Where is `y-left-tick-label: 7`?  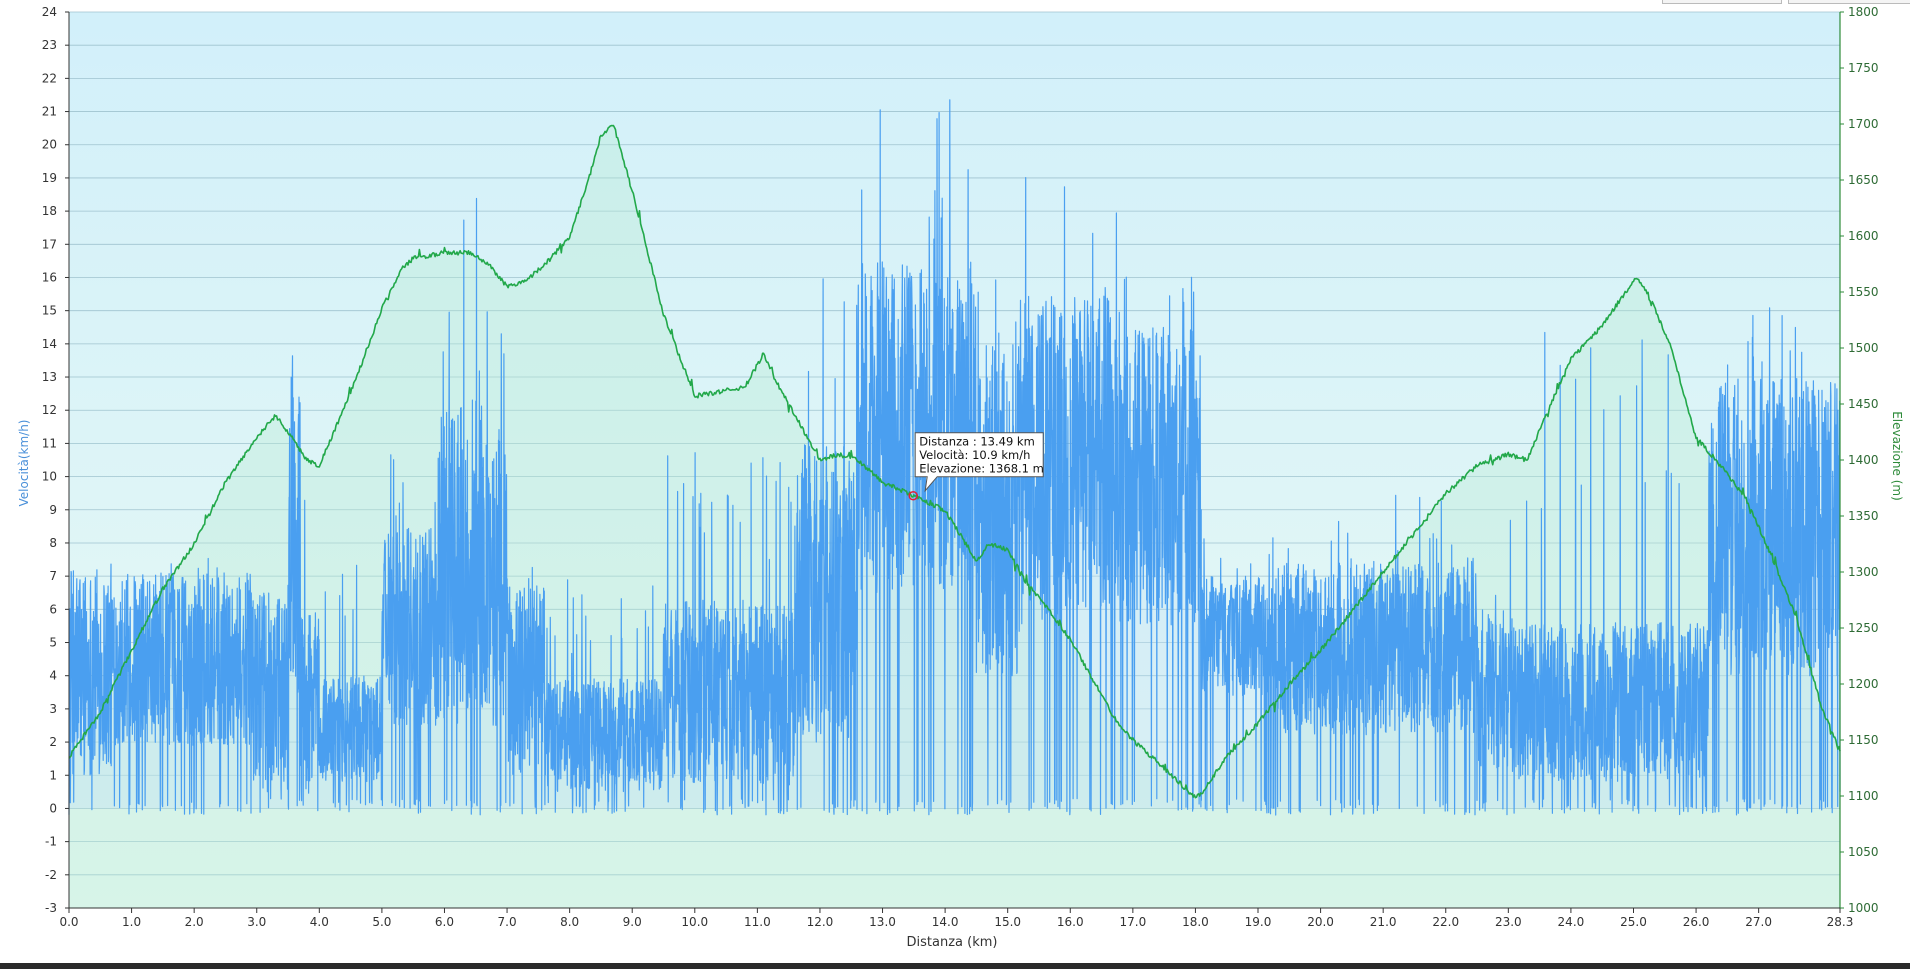
y-left-tick-label: 7 is located at coordinates (53, 576).